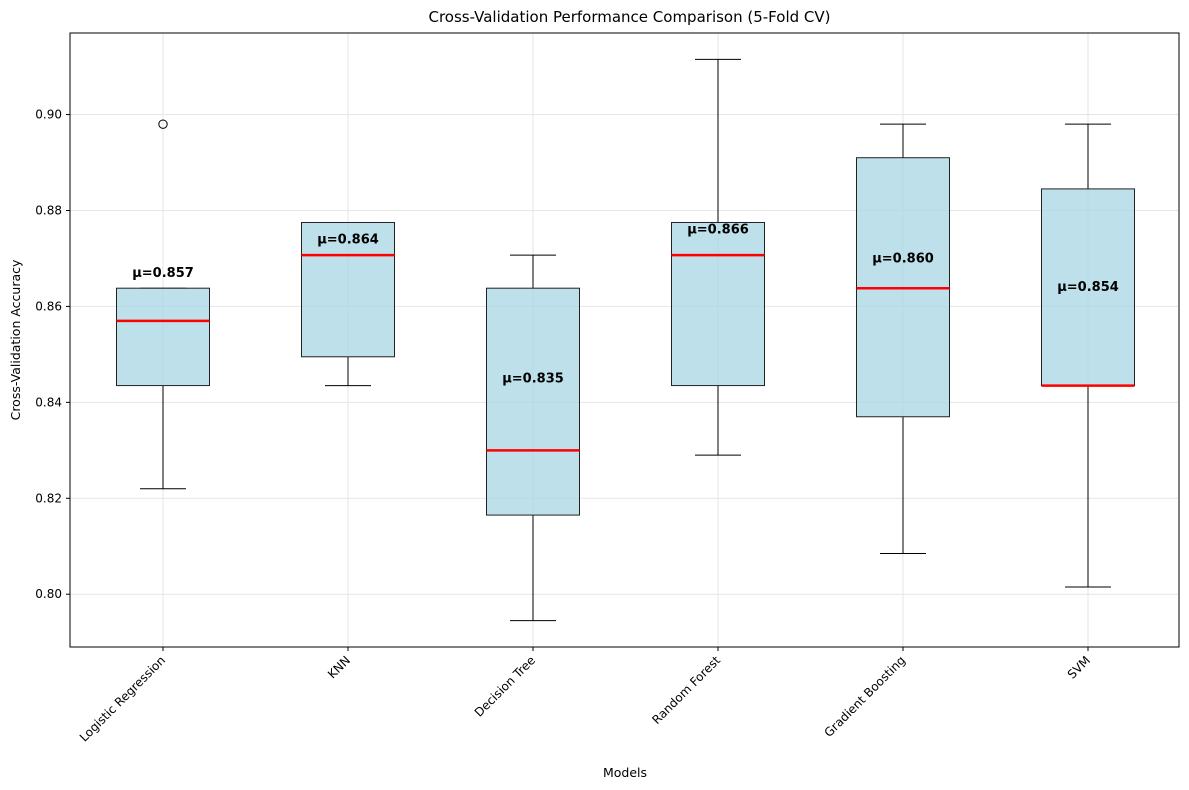 This screenshot has width=1189, height=790. Describe the element at coordinates (122, 698) in the screenshot. I see `x-tick-label: Logistic Regression` at that location.